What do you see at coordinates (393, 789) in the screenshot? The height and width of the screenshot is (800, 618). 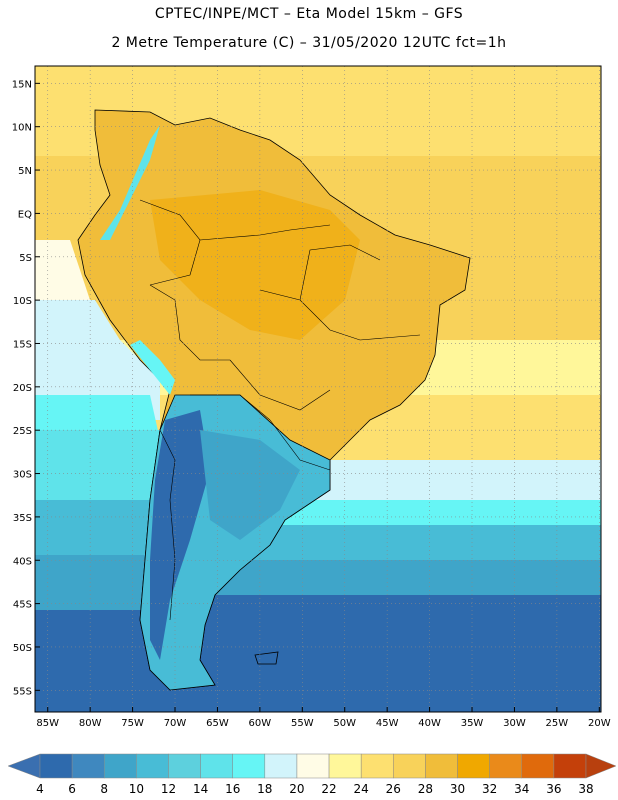 I see `colorbar-tick-label: 26` at bounding box center [393, 789].